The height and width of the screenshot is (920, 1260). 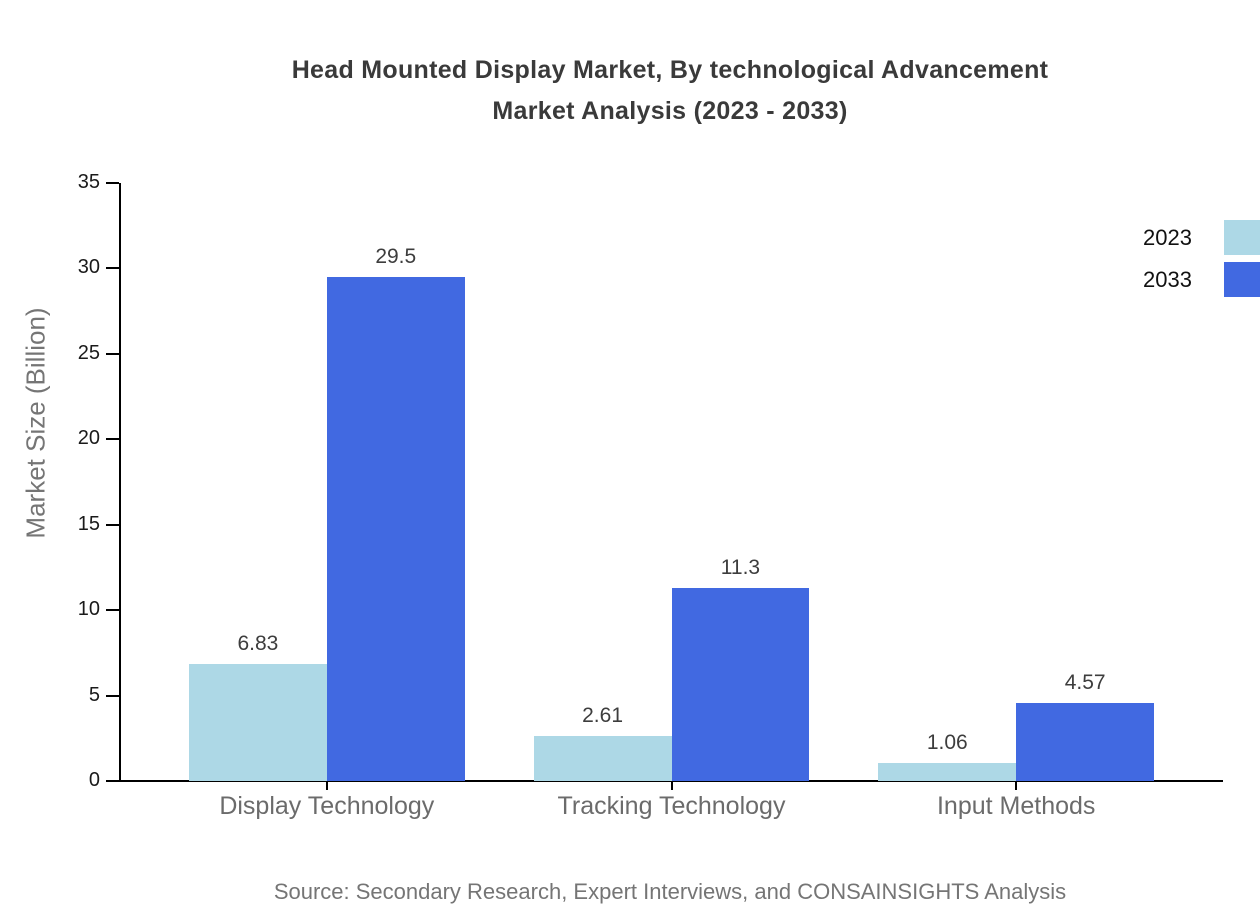 What do you see at coordinates (1242, 279) in the screenshot?
I see `legend-swatch-2033` at bounding box center [1242, 279].